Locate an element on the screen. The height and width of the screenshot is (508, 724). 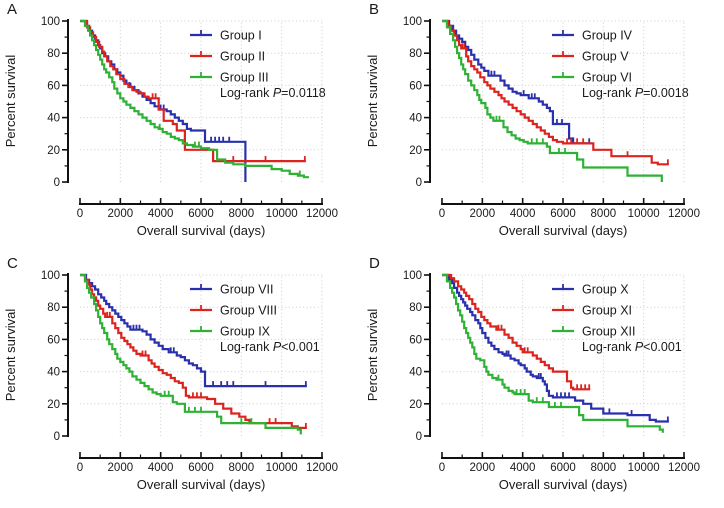
censor-marks-group-ii is located at coordinates (228, 127).